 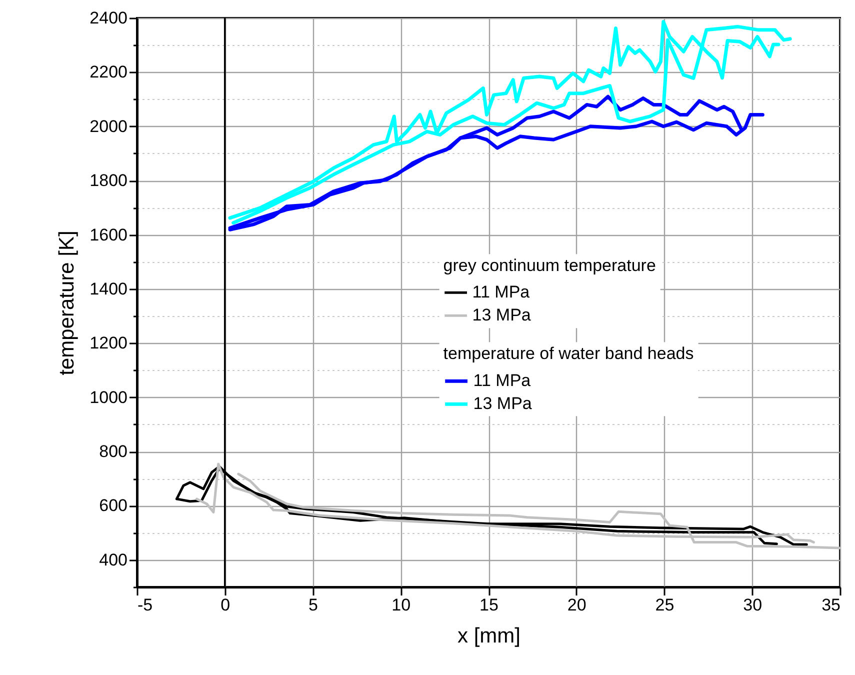 I want to click on y-tick-label: 800, so click(x=113, y=452).